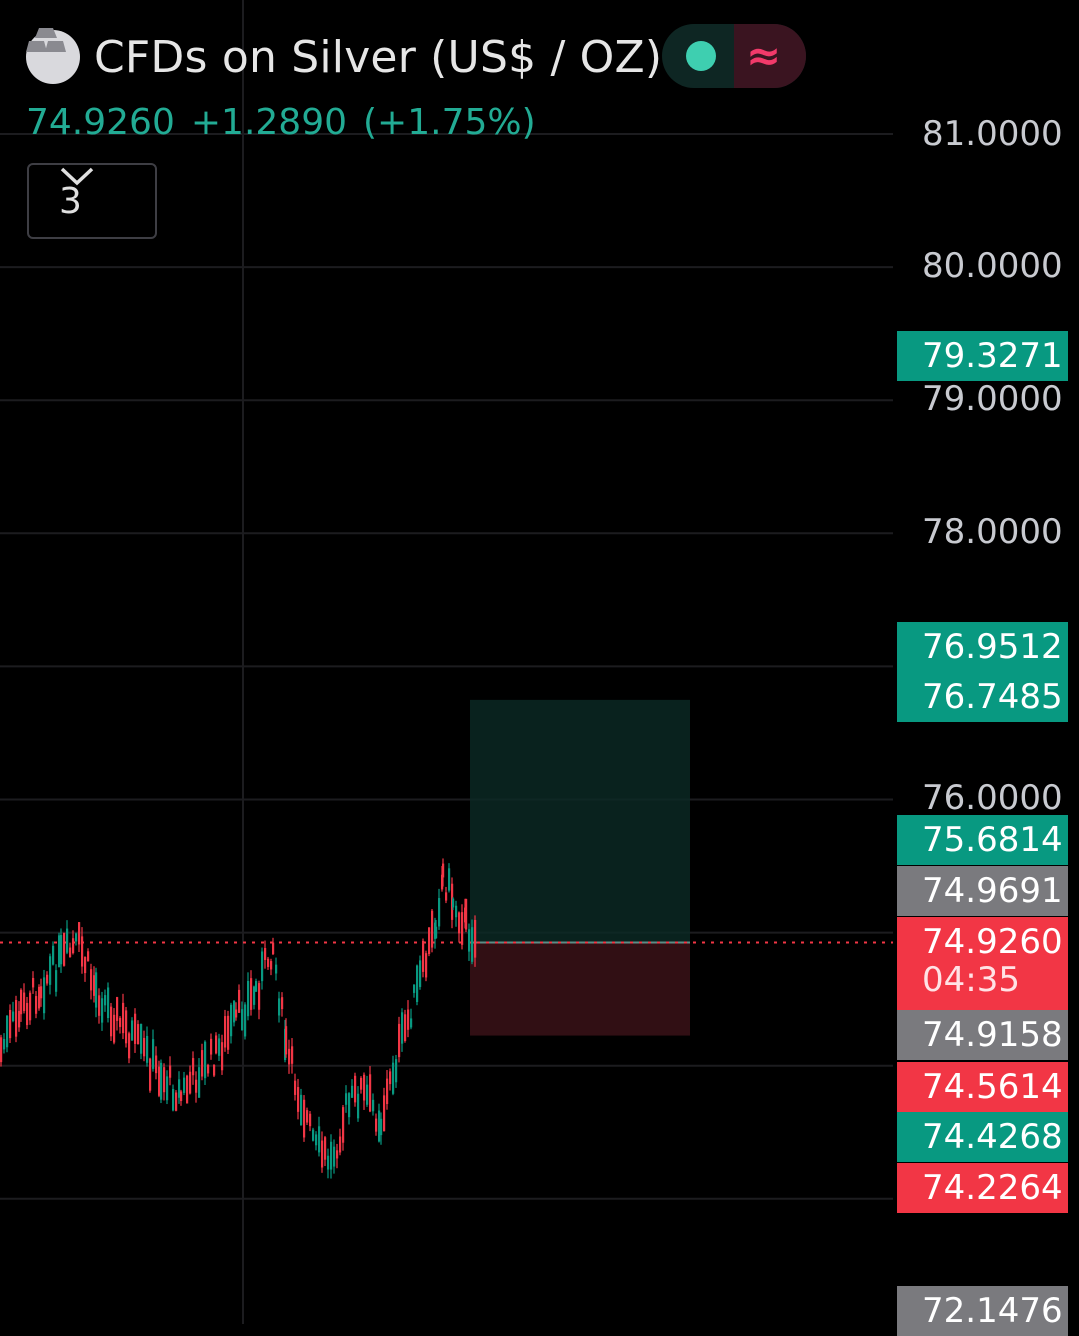 This screenshot has width=1079, height=1336. I want to click on price-tag-value: 74.9260, so click(992, 942).